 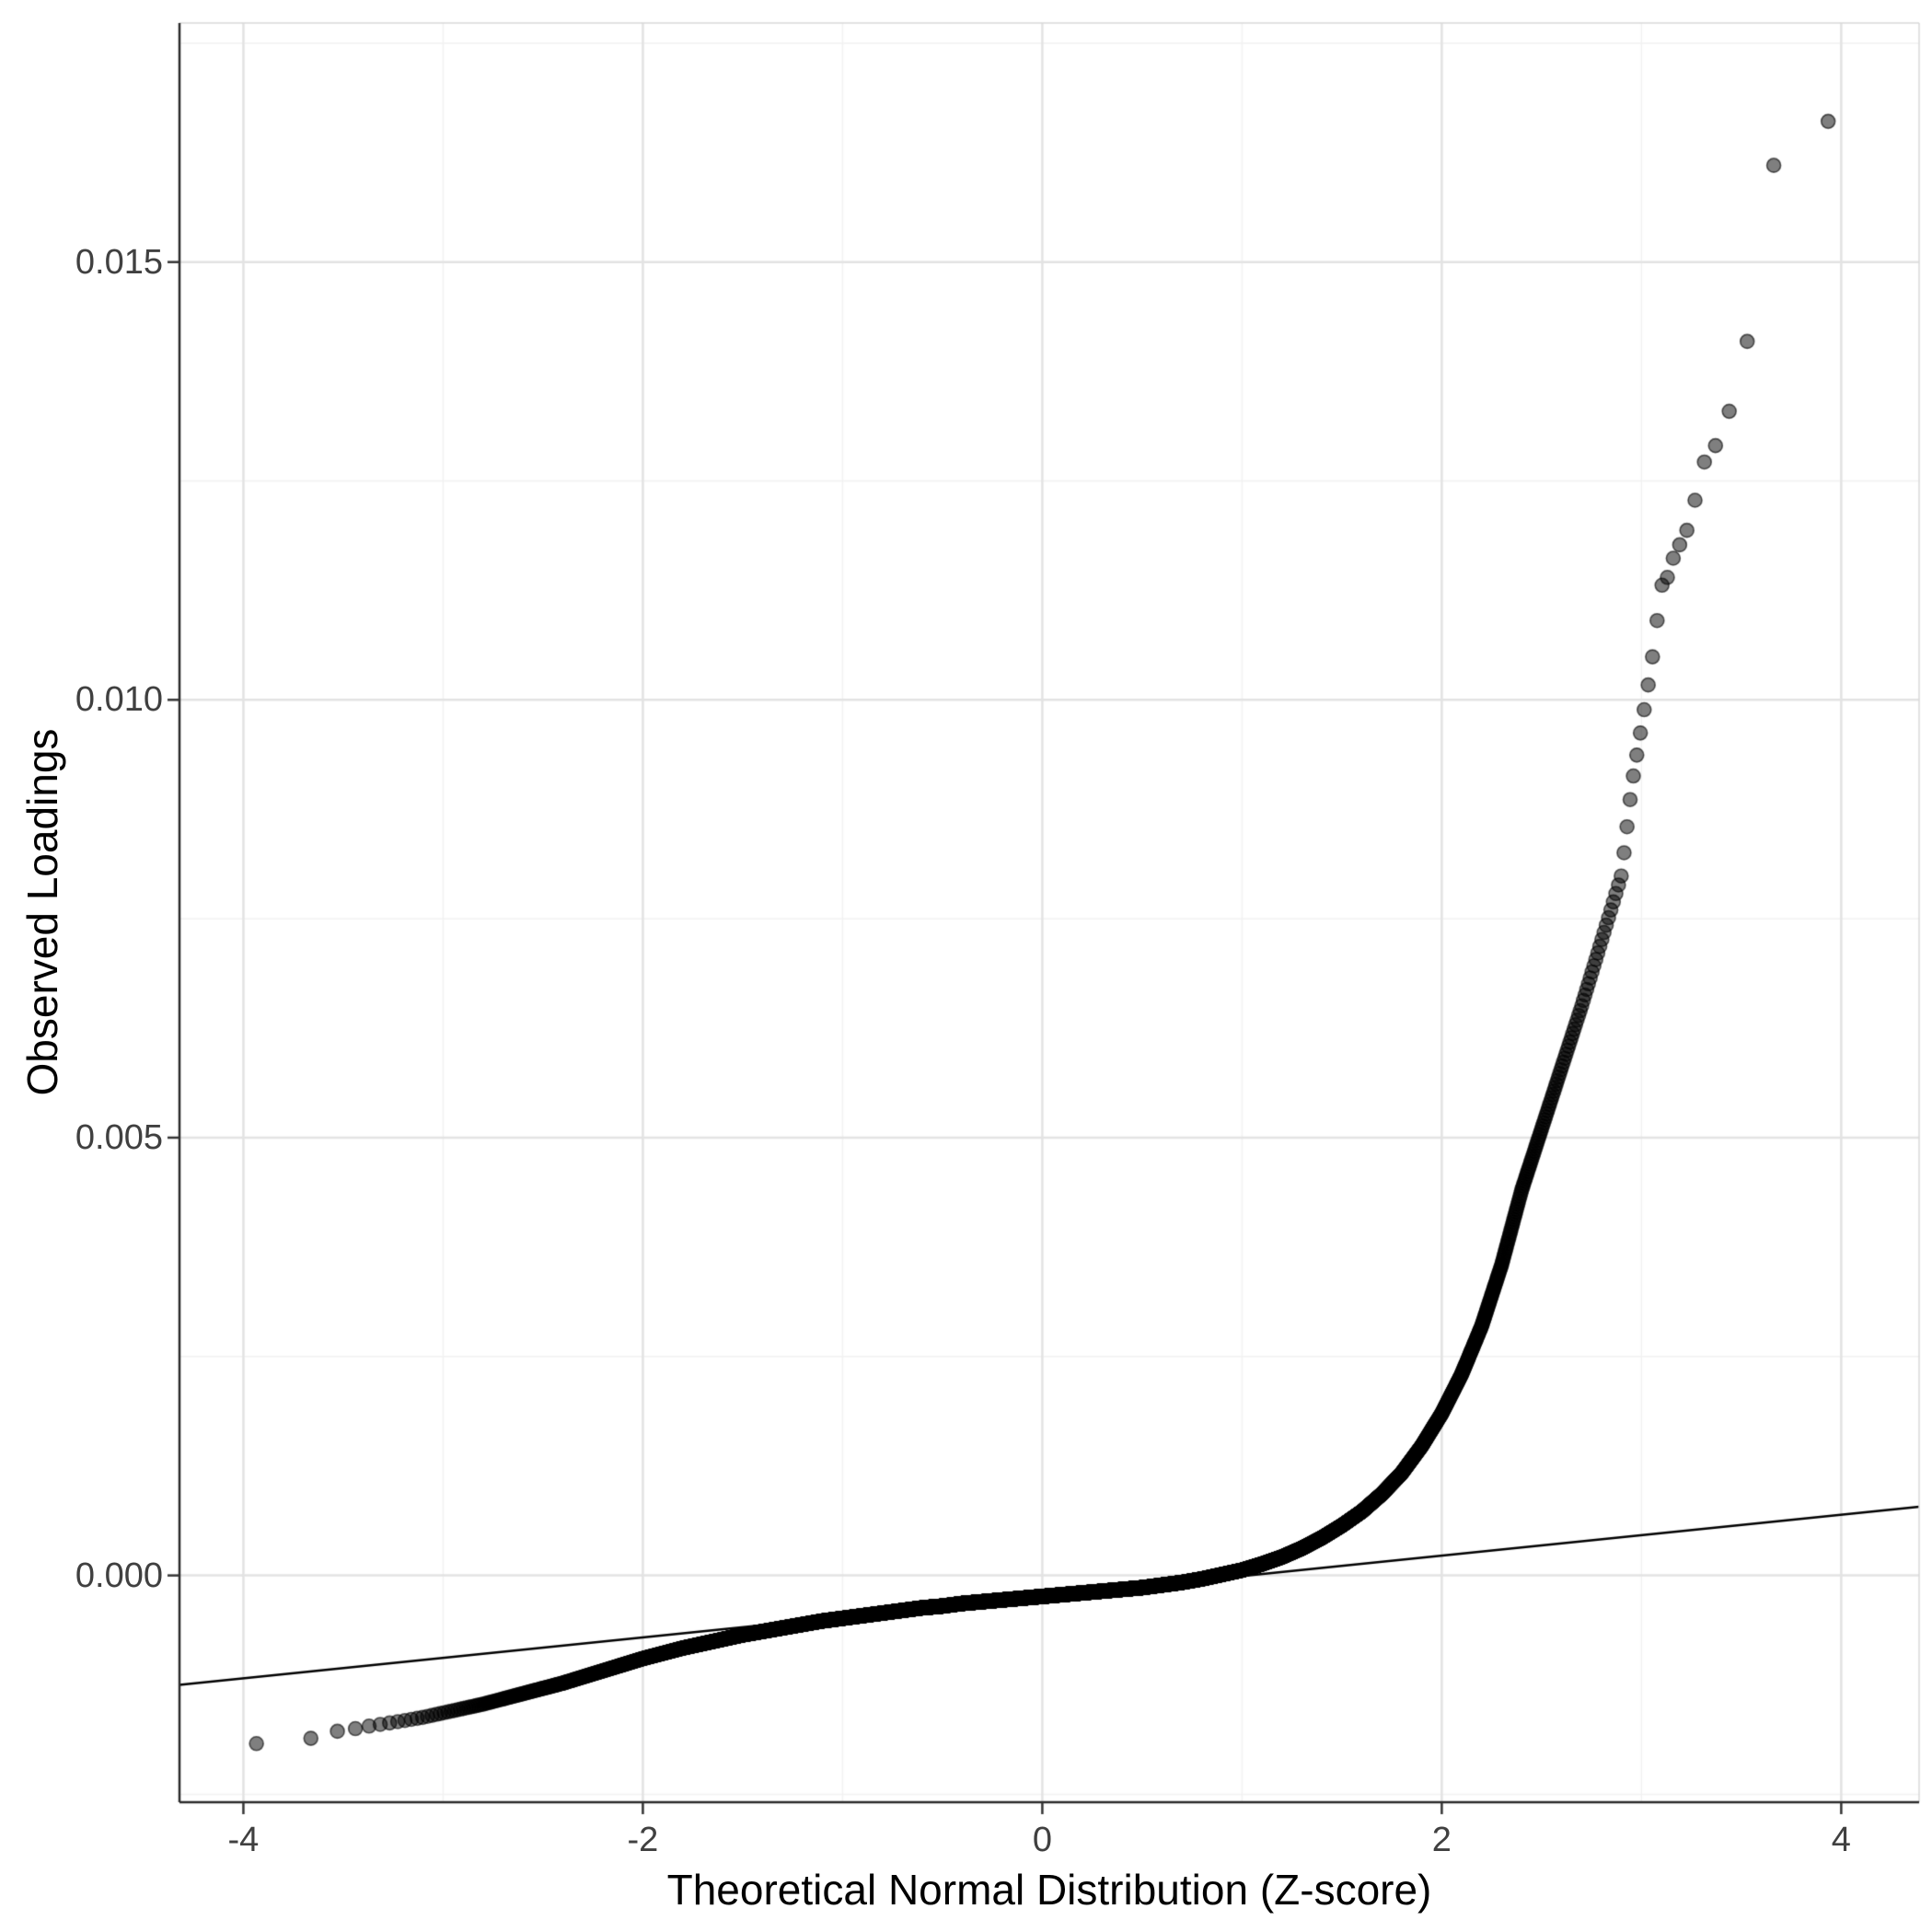 What do you see at coordinates (1442, 1840) in the screenshot?
I see `x-tick-label: 2` at bounding box center [1442, 1840].